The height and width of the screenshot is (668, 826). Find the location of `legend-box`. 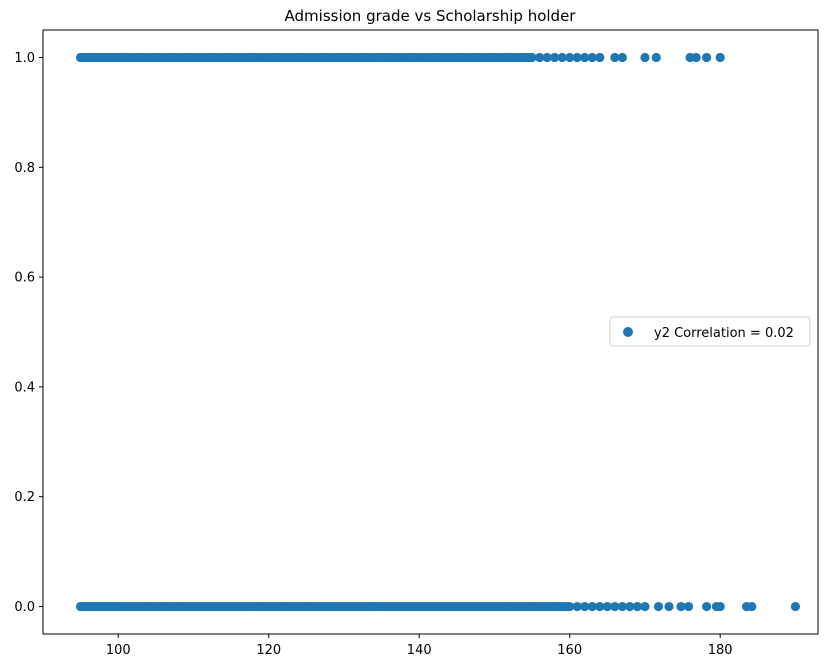

legend-box is located at coordinates (710, 331).